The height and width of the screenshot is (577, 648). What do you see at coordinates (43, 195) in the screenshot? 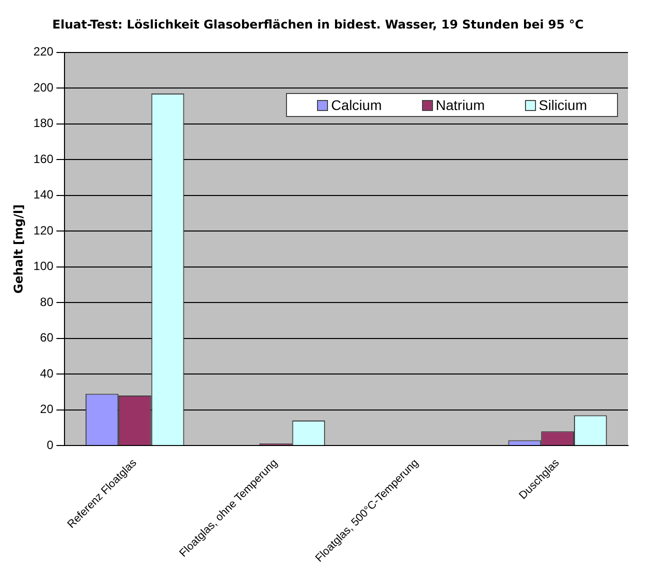
I see `y-tick-label: 140` at bounding box center [43, 195].